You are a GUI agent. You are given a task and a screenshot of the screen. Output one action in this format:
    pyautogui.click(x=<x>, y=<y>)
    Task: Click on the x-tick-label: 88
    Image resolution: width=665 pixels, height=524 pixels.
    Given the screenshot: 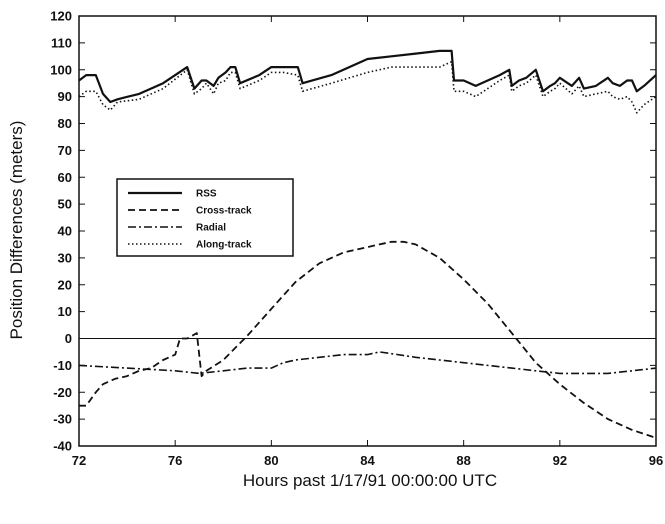 What is the action you would take?
    pyautogui.click(x=463, y=460)
    